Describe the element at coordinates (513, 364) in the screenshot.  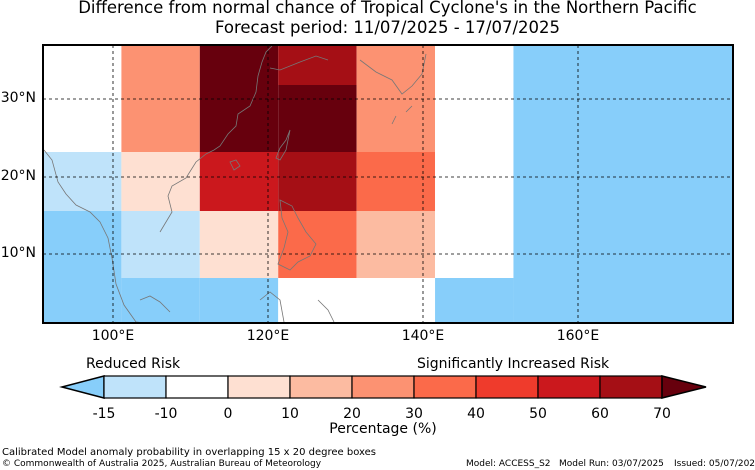
I see `increased-risk-label: Significantly Increased Risk` at that location.